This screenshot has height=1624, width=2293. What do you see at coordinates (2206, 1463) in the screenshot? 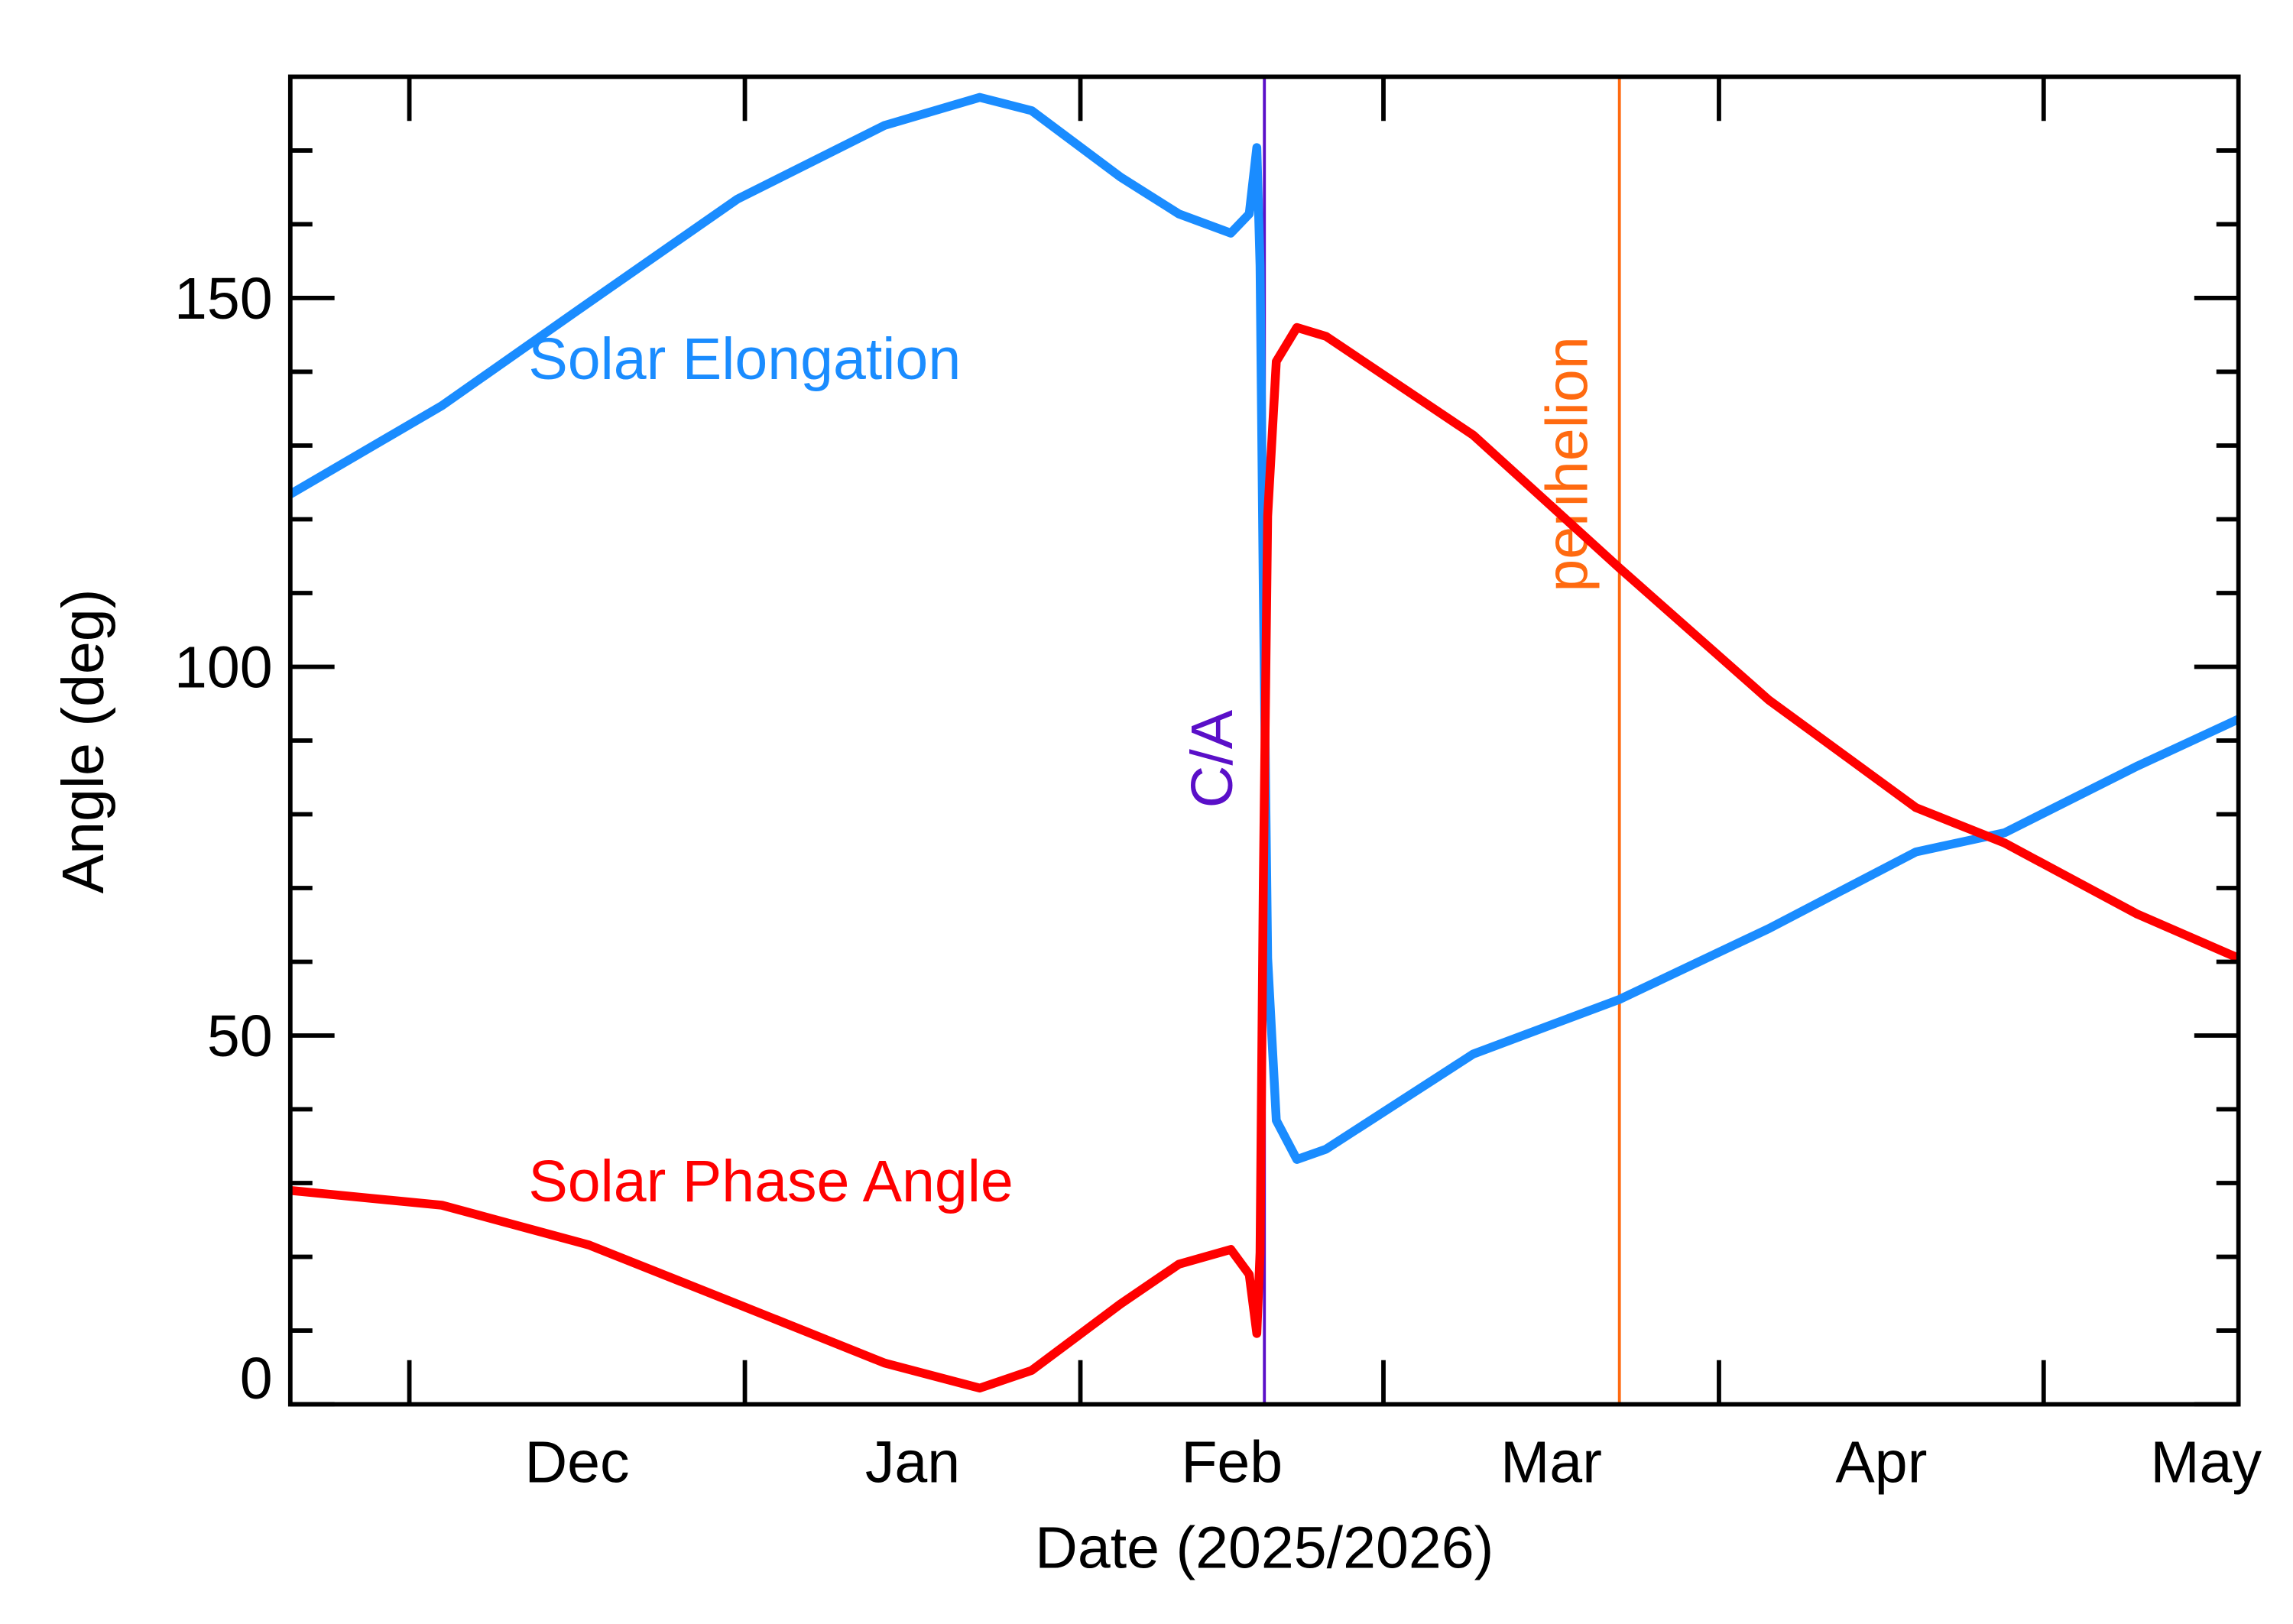
I see `x-tick-label: May` at bounding box center [2206, 1463].